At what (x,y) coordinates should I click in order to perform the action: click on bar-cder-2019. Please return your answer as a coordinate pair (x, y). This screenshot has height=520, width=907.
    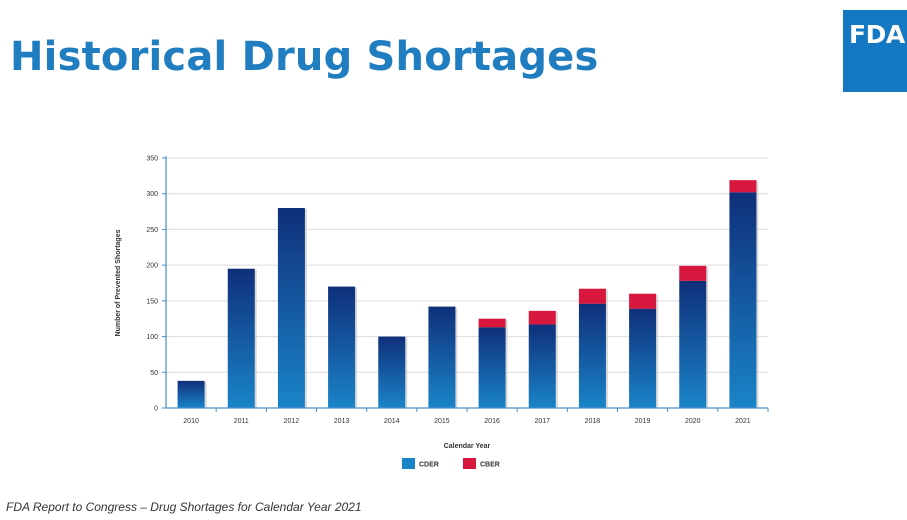
    Looking at the image, I should click on (643, 358).